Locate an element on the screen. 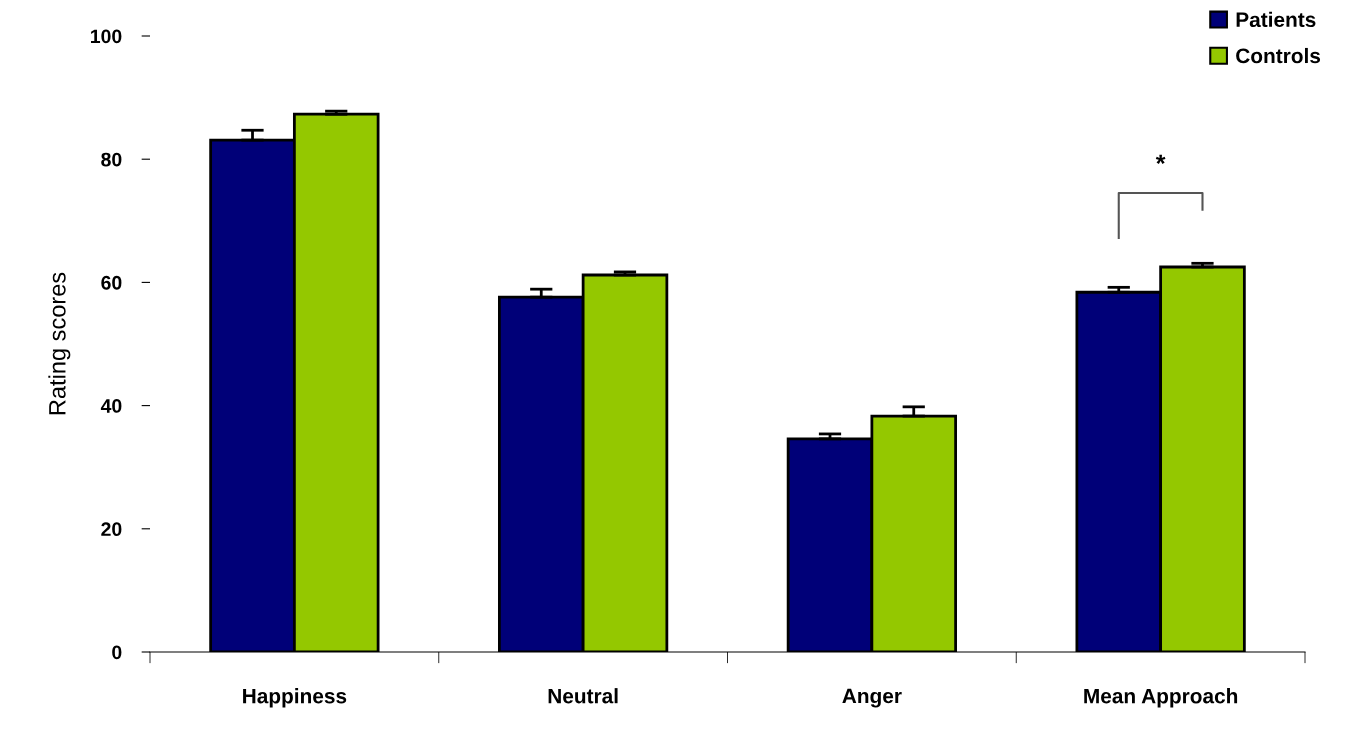 Image resolution: width=1355 pixels, height=730 pixels. y-tick-label: 80 is located at coordinates (111, 159).